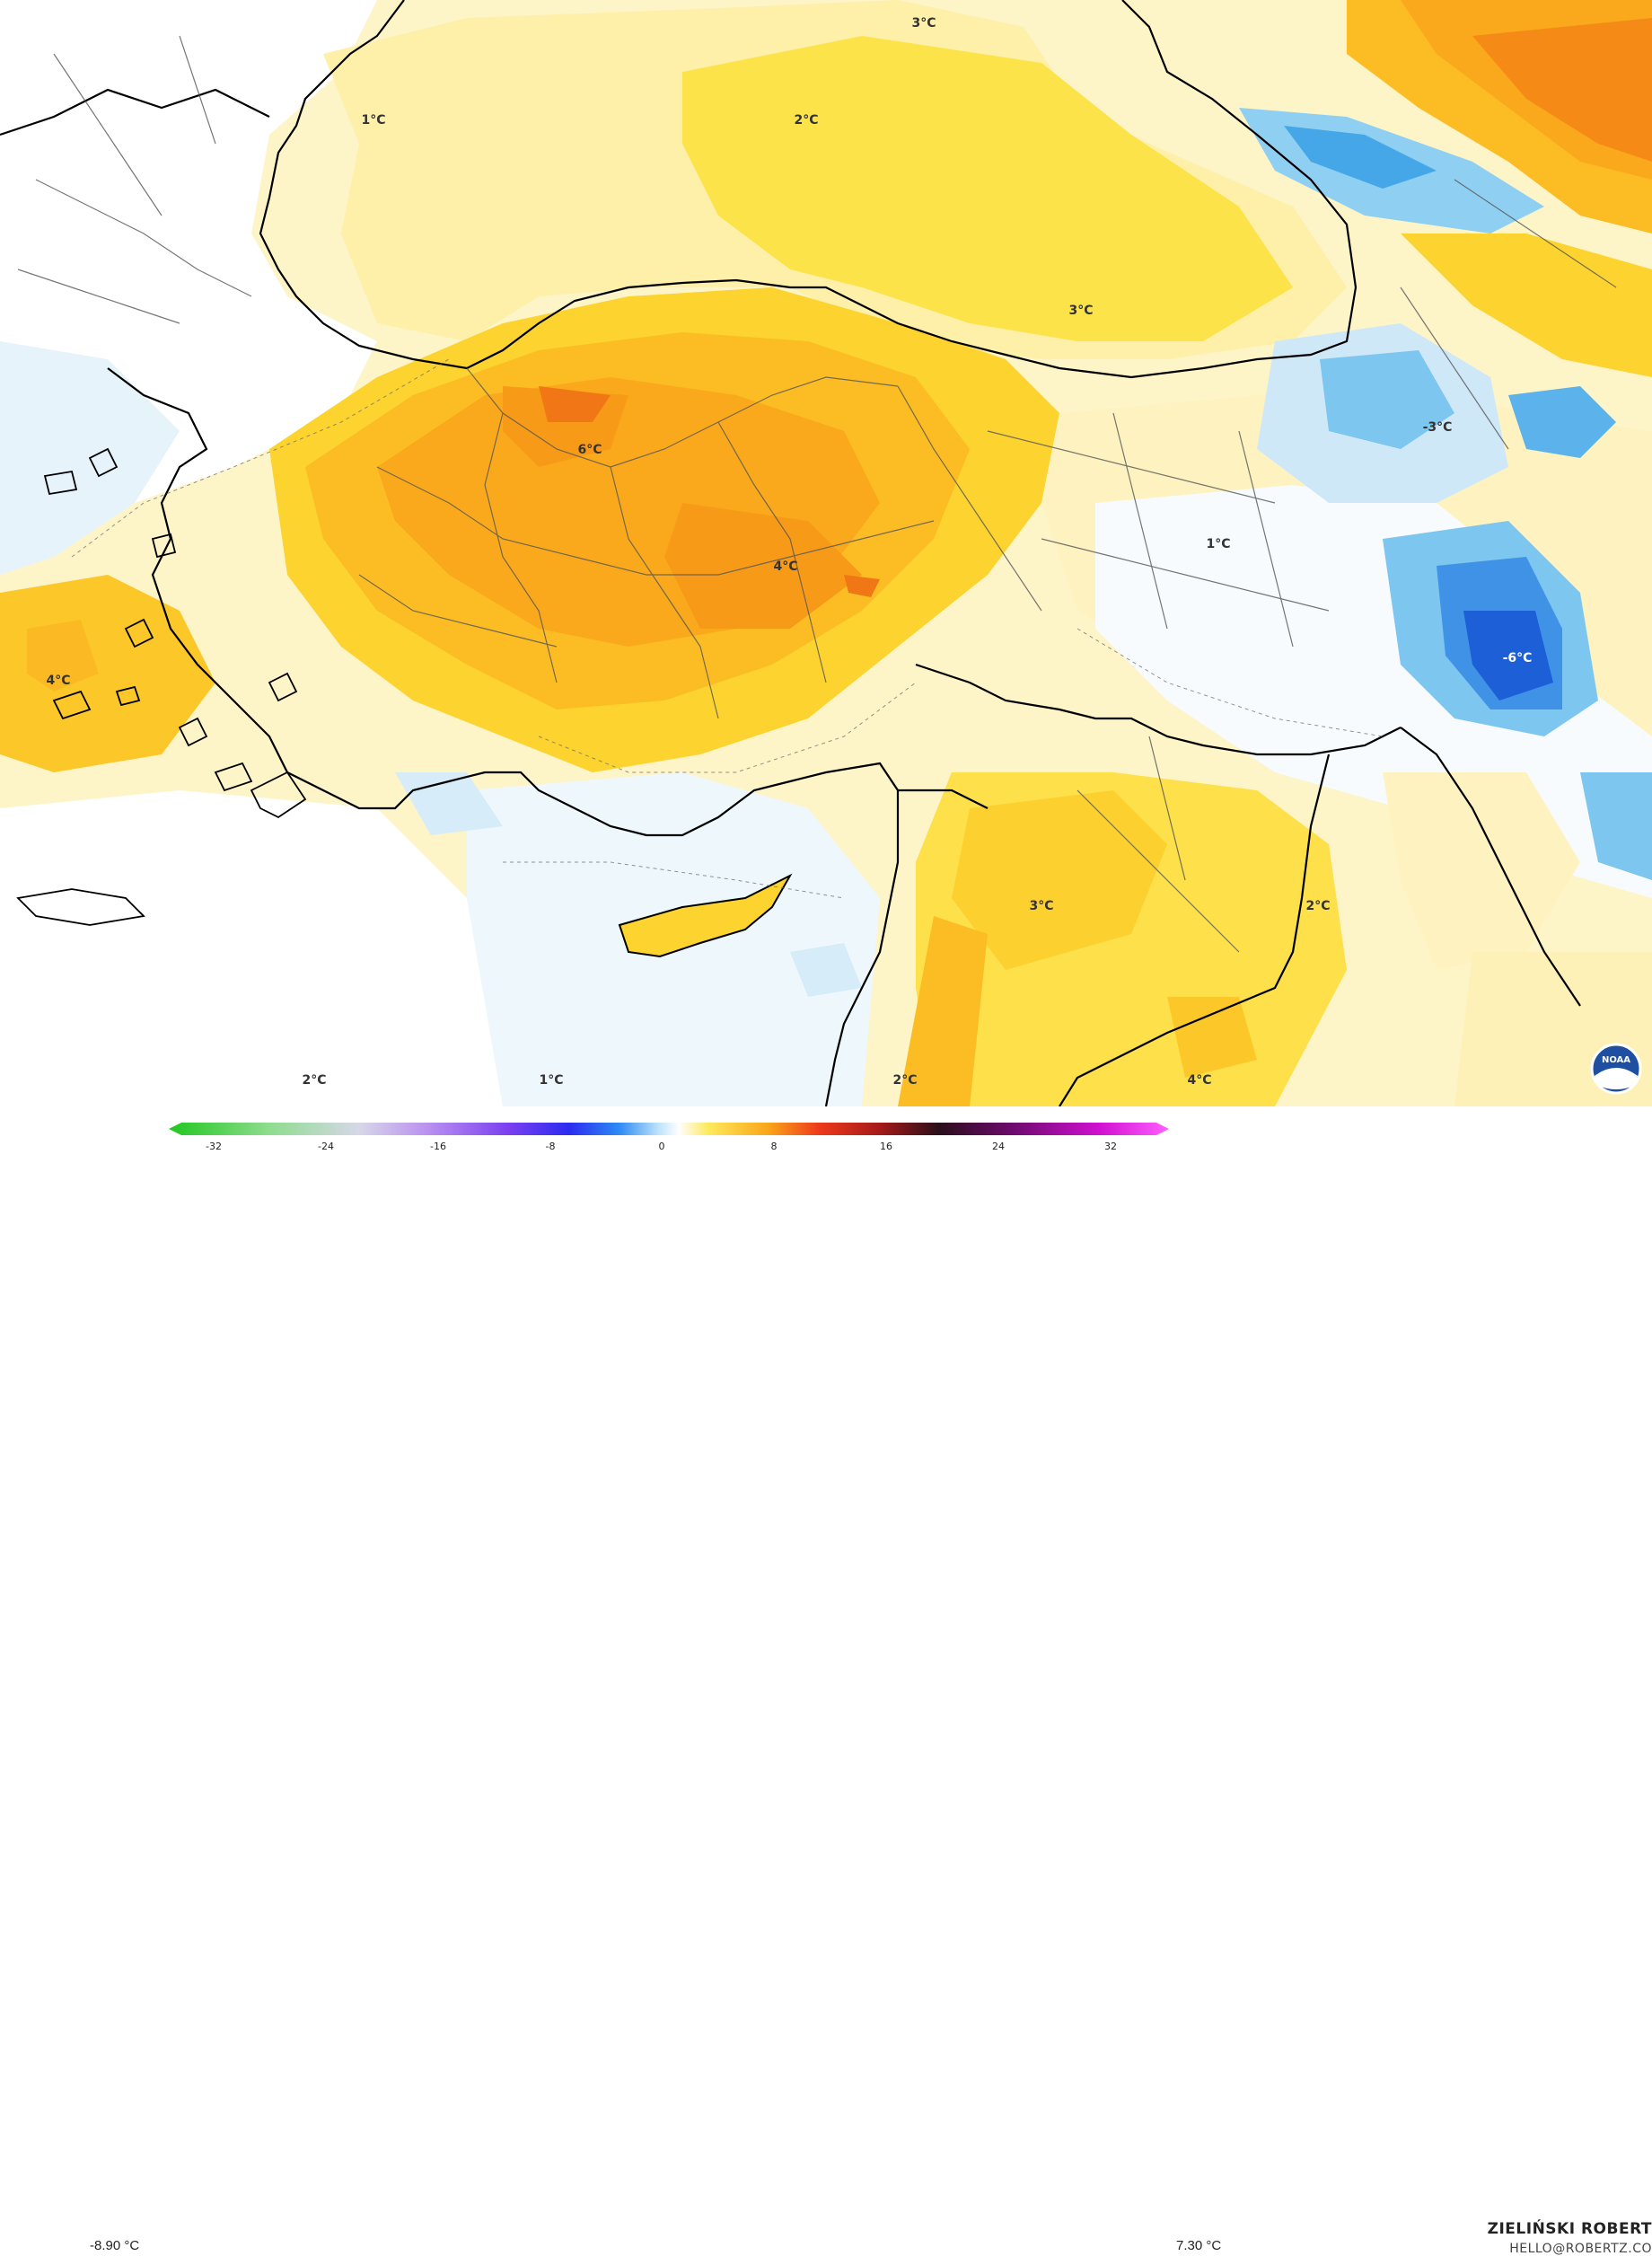 The image size is (1652, 2256). What do you see at coordinates (662, 1146) in the screenshot?
I see `legend-tick: 0` at bounding box center [662, 1146].